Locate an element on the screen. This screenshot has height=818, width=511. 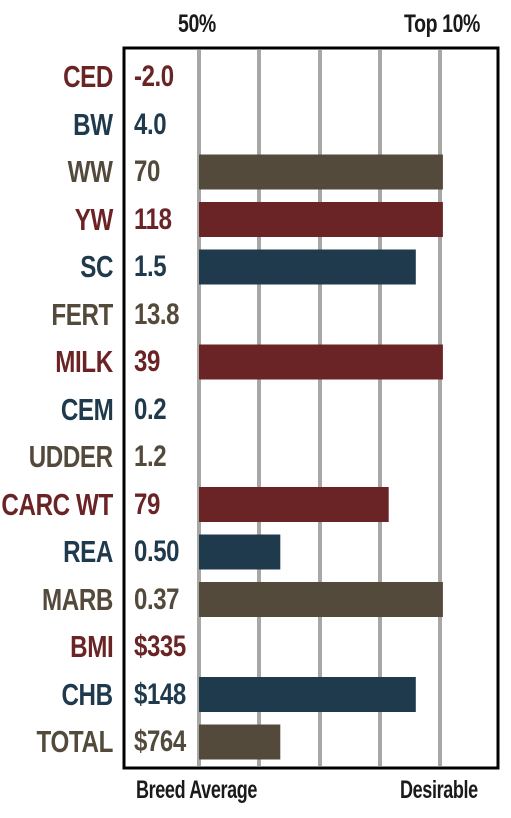
category-label: REA is located at coordinates (88, 551).